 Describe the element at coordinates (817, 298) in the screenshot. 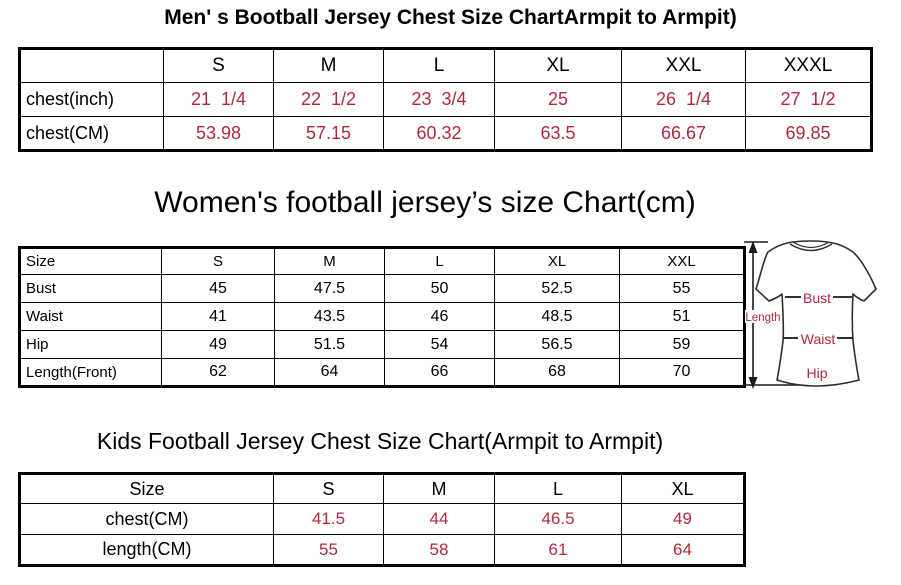

I see `bust-label: Bust` at that location.